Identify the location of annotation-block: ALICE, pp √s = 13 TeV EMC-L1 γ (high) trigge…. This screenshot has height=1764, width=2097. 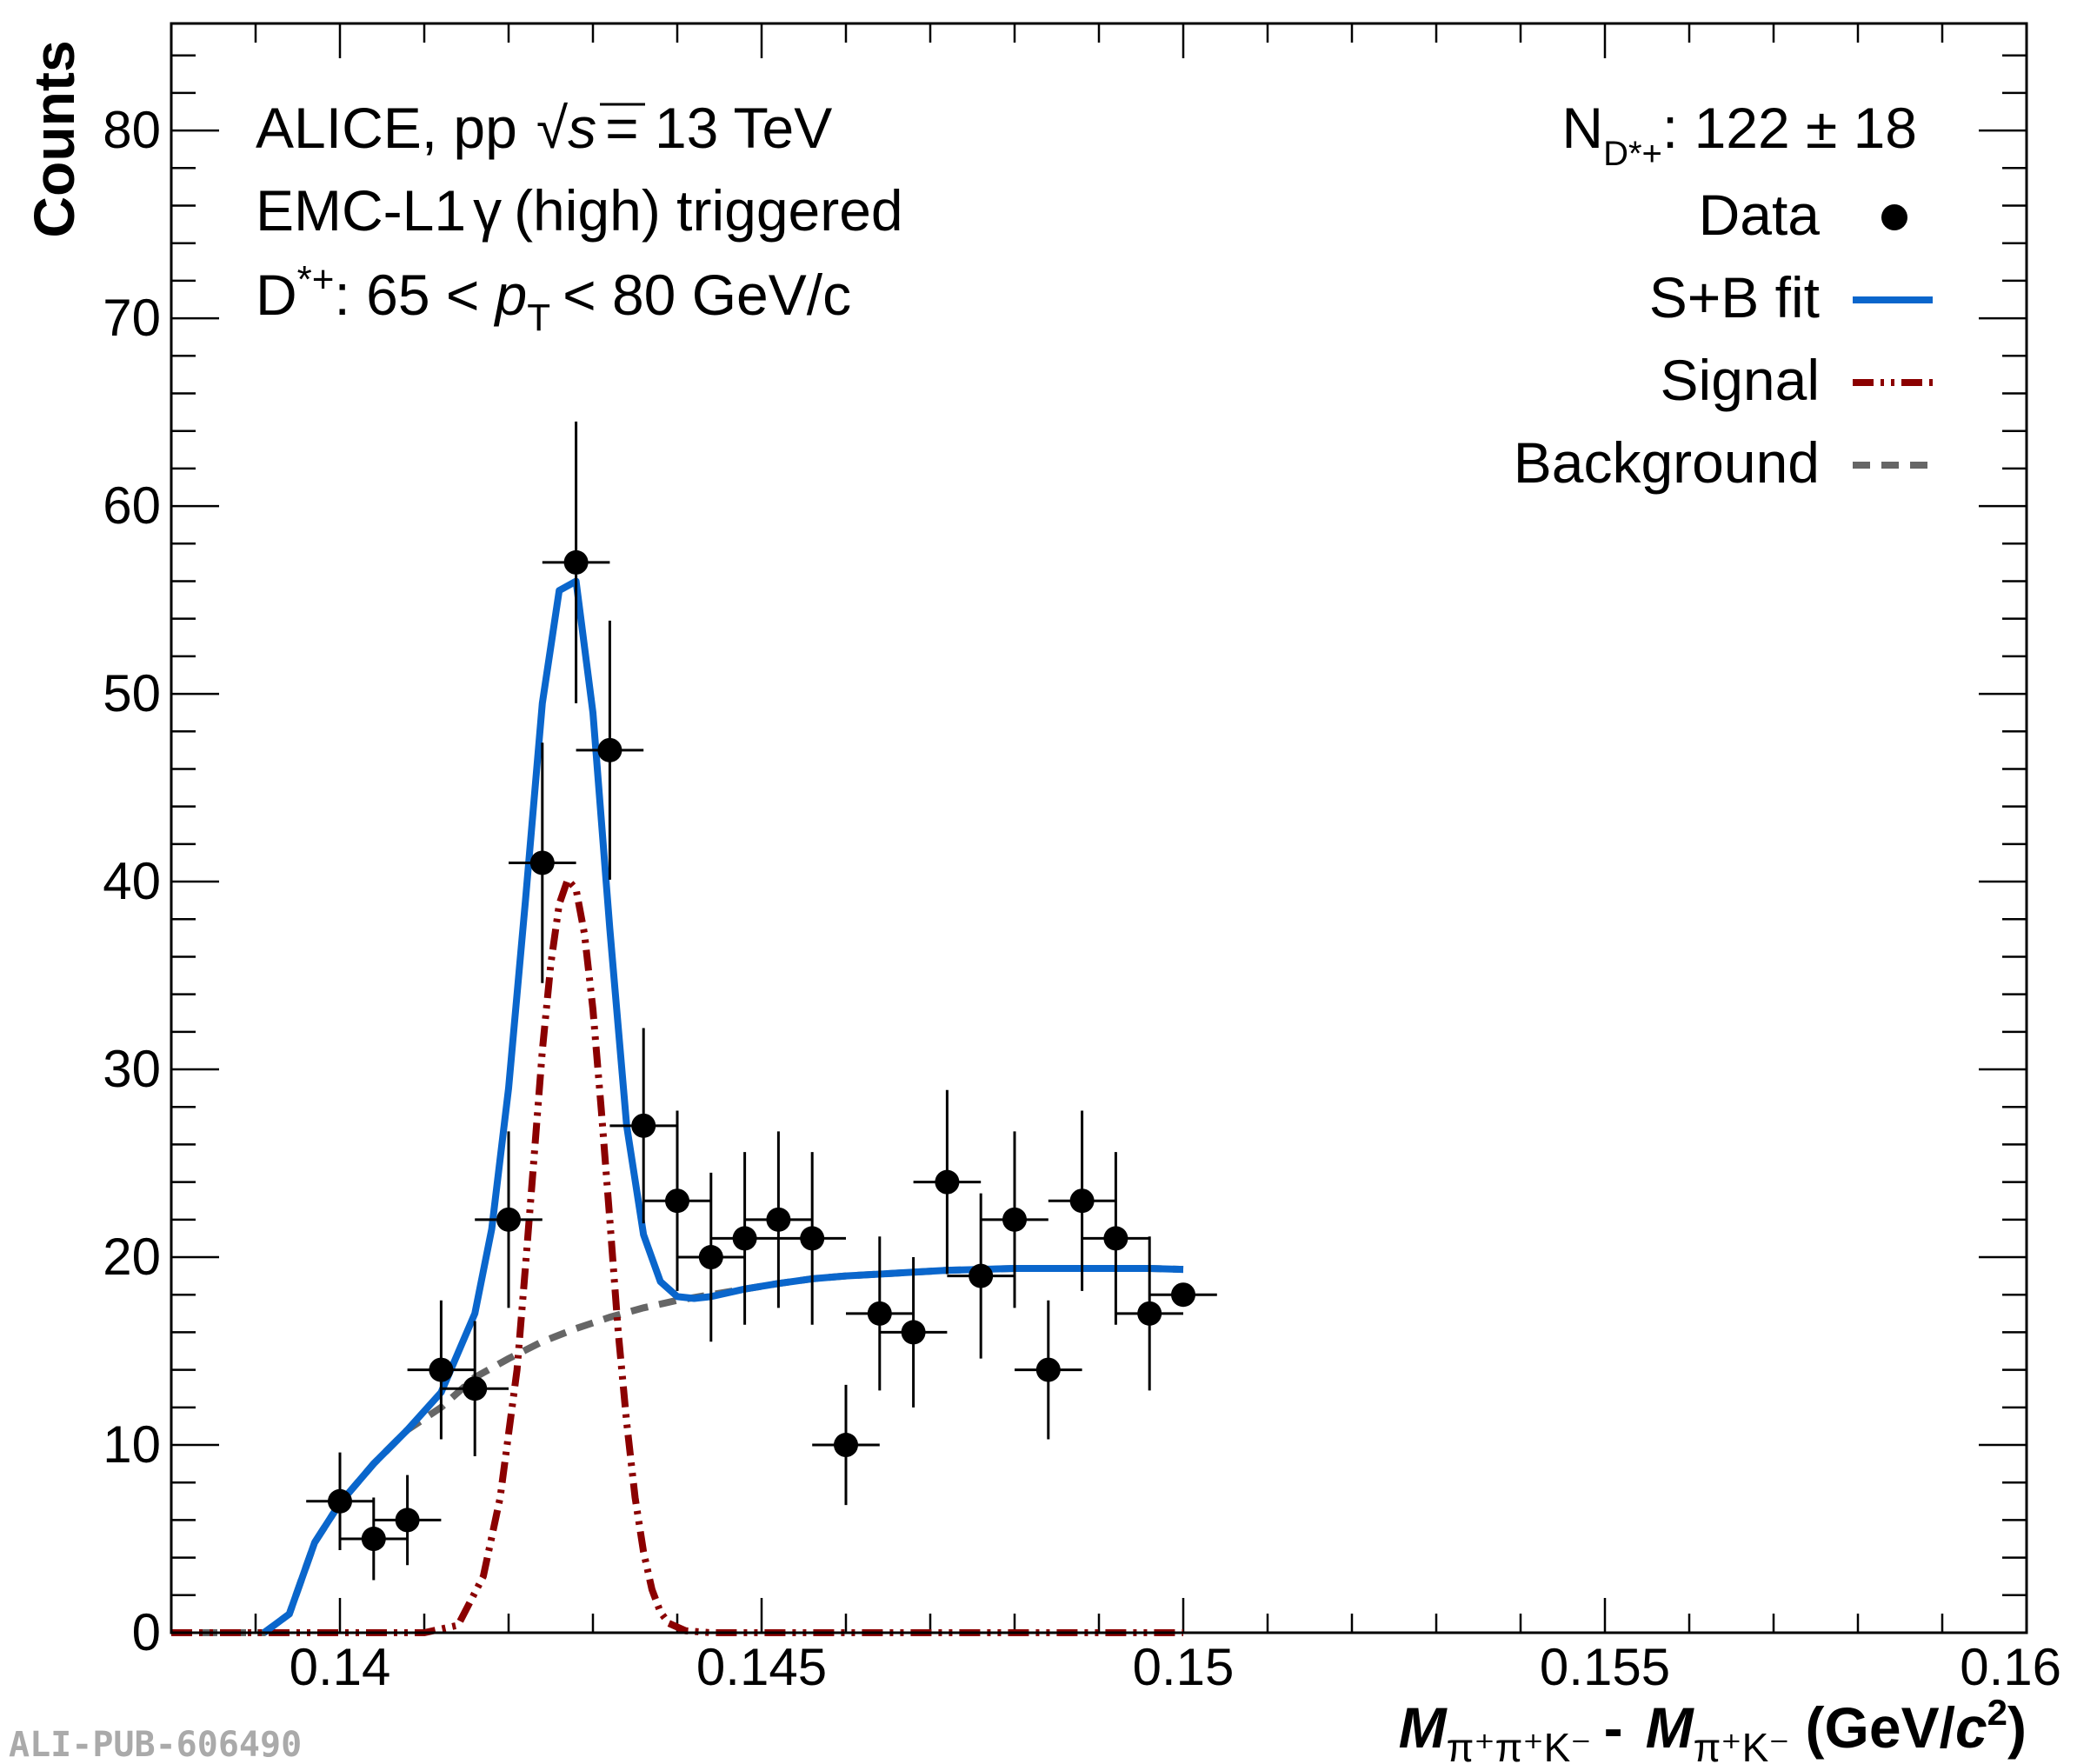
(579, 217).